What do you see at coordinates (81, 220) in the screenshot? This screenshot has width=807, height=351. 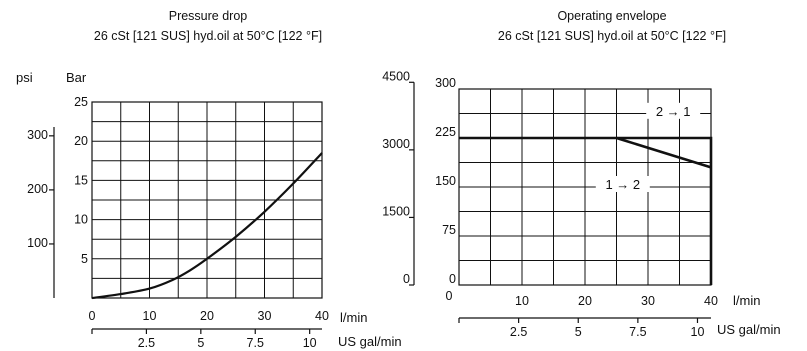 I see `y-tick-label: 10` at bounding box center [81, 220].